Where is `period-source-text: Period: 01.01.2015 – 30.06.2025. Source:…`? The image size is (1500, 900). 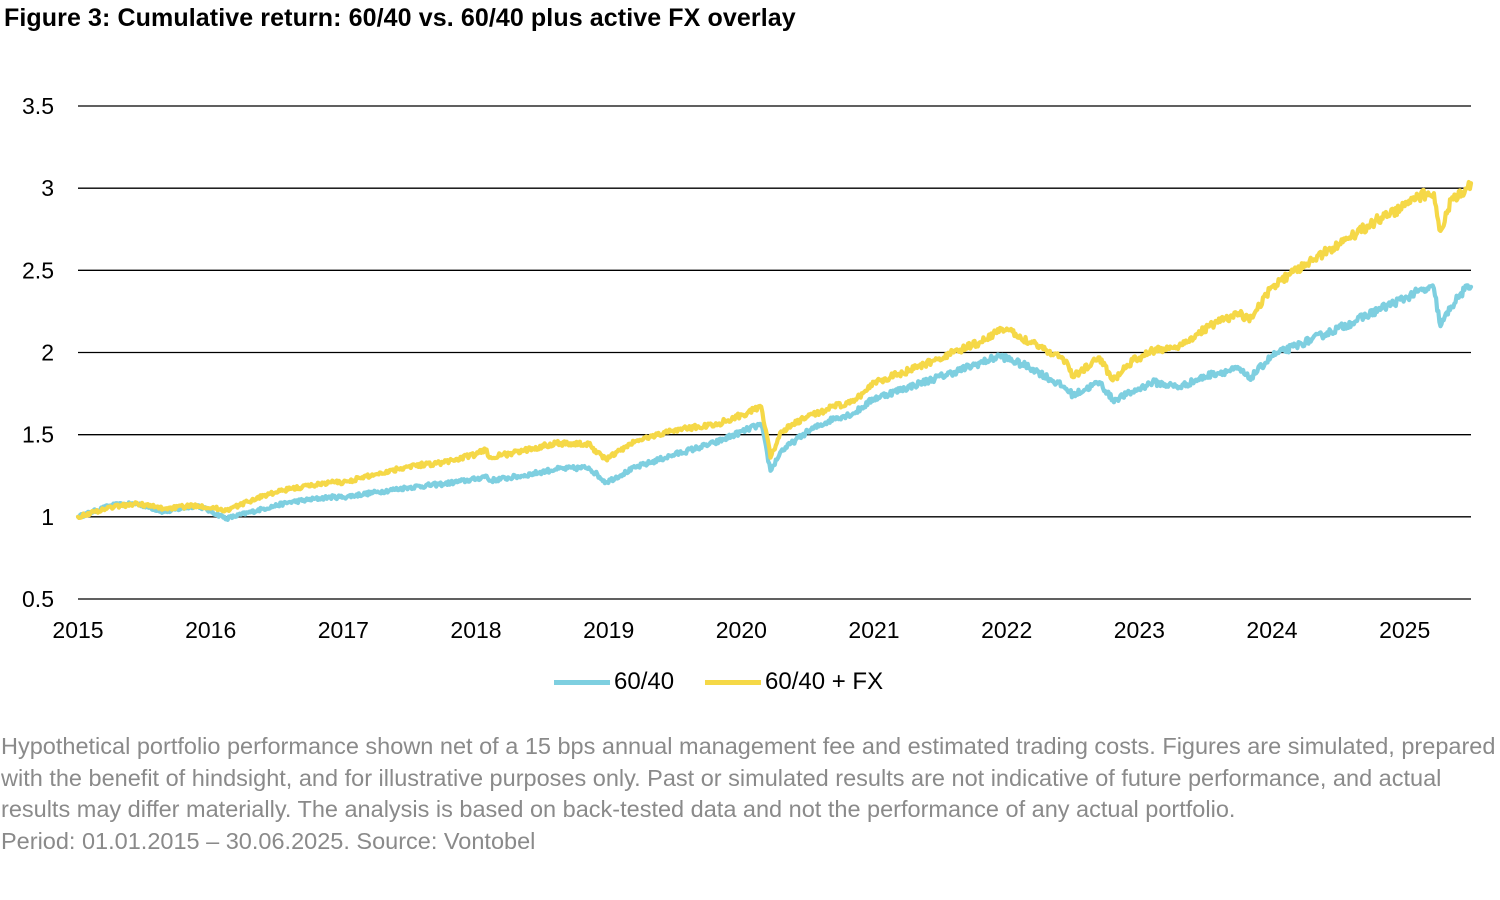
period-source-text: Period: 01.01.2015 – 30.06.2025. Source:… is located at coordinates (268, 840).